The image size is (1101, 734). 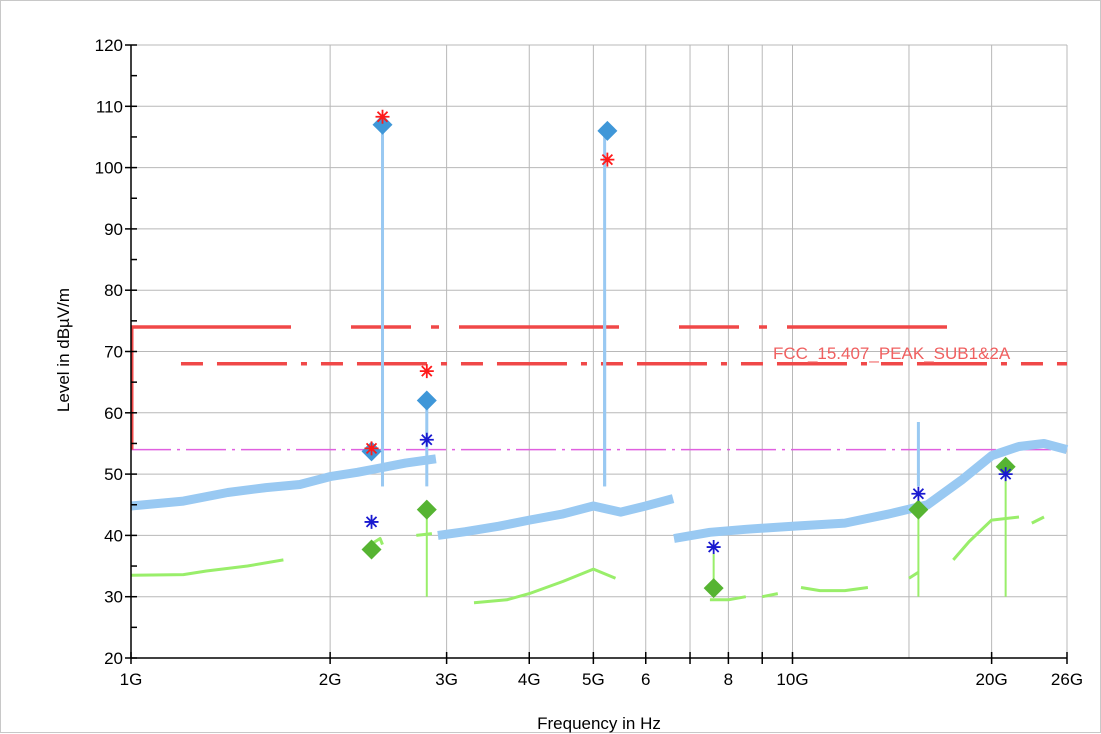 What do you see at coordinates (113, 597) in the screenshot?
I see `y-tick-label: 30` at bounding box center [113, 597].